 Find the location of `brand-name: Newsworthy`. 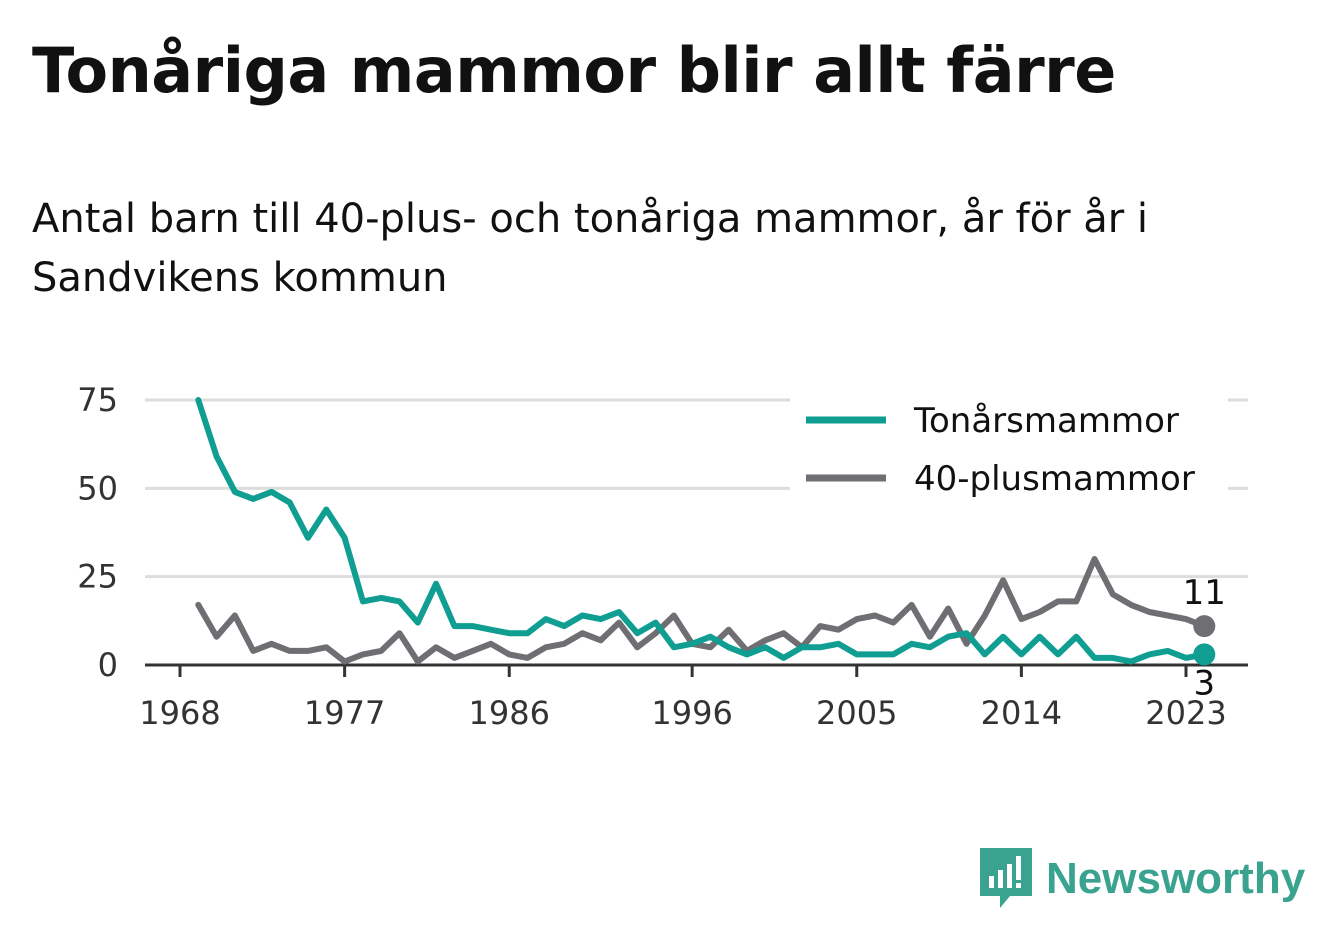

brand-name: Newsworthy is located at coordinates (1176, 878).